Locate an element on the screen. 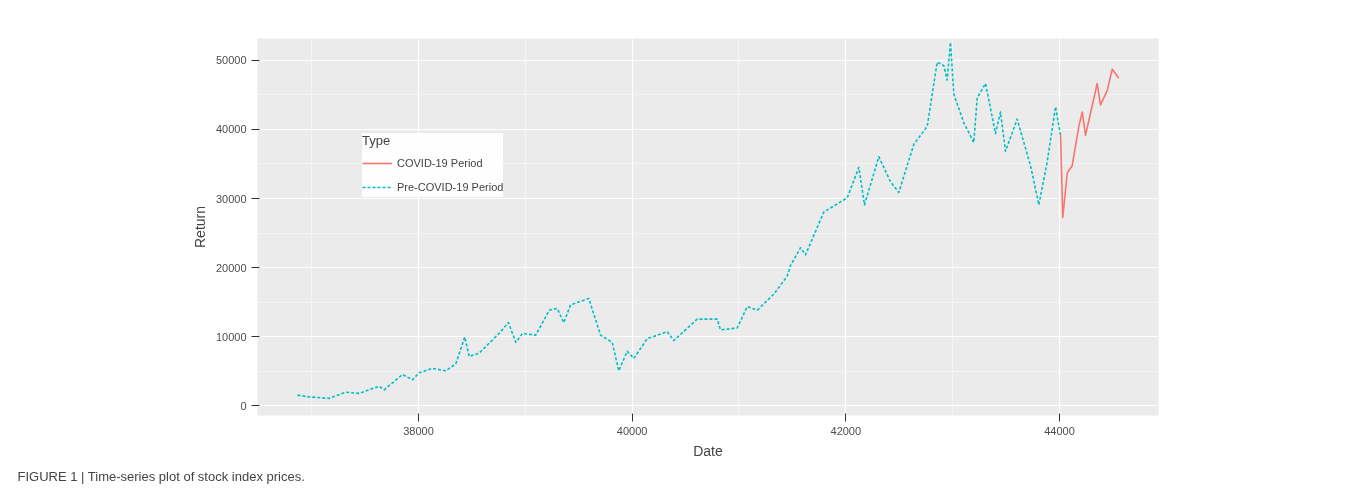 This screenshot has width=1356, height=488. y-tick-label: 10000 is located at coordinates (231, 336).